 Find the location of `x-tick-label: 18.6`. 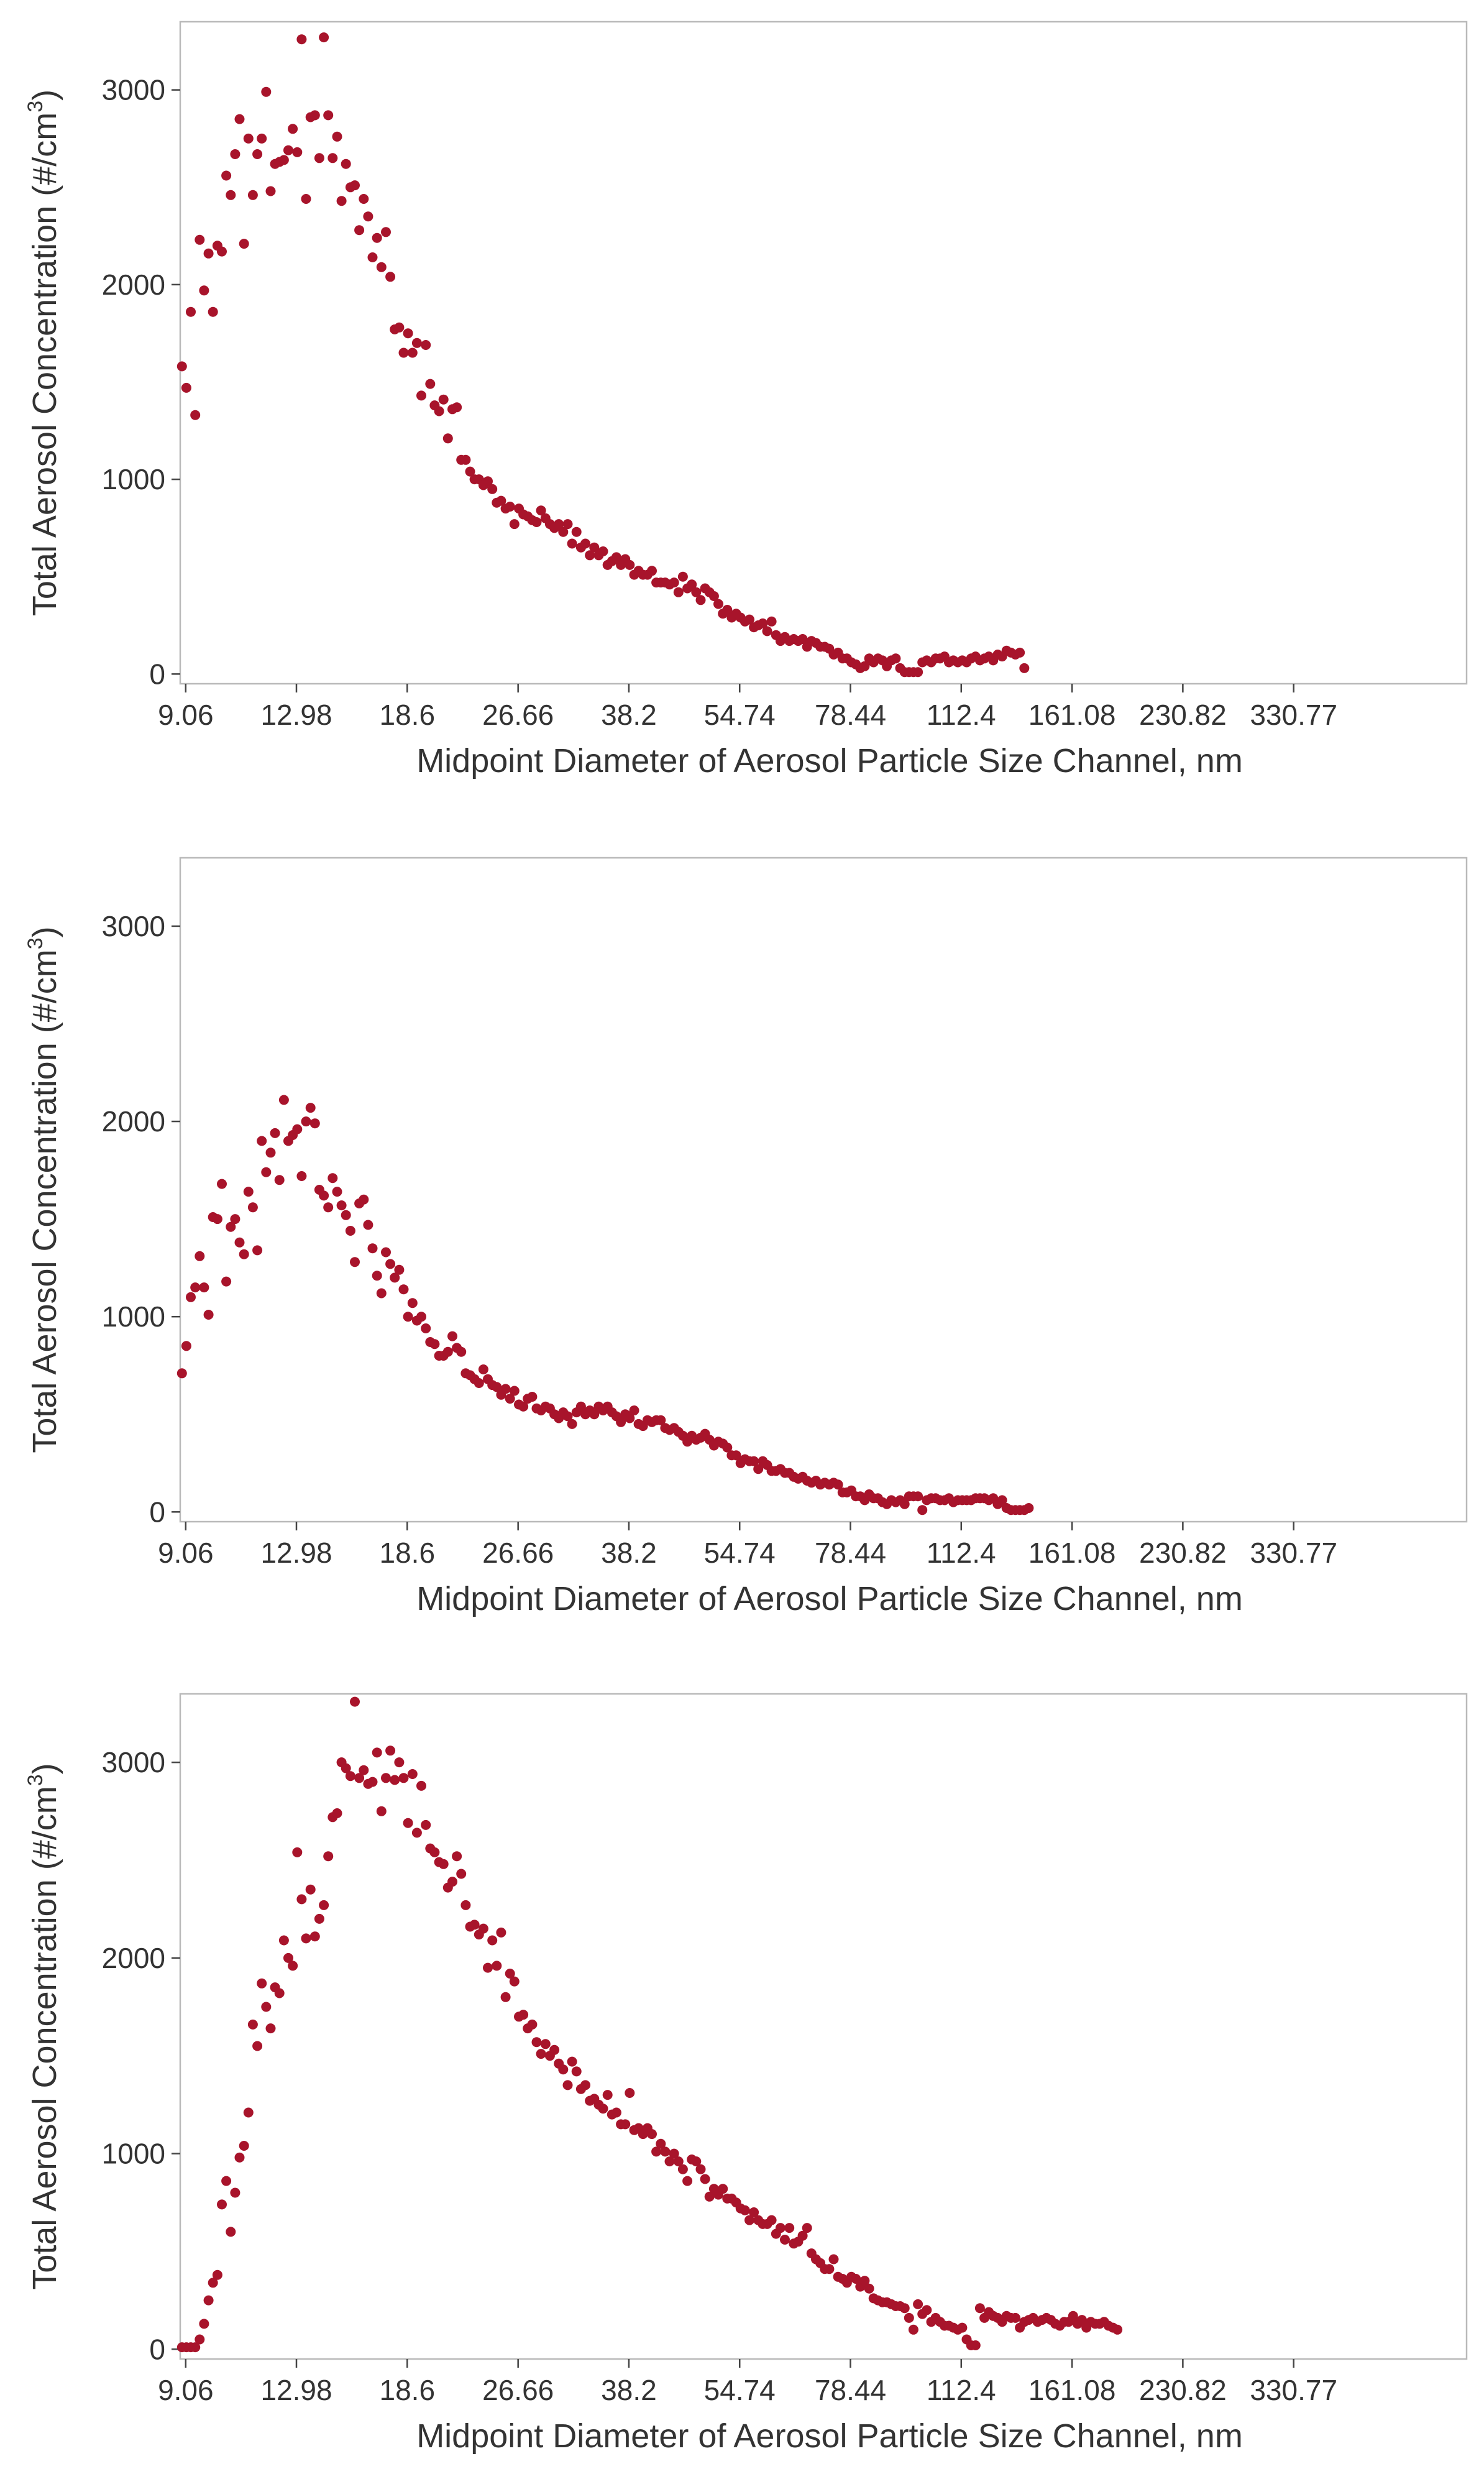

x-tick-label: 18.6 is located at coordinates (408, 2390).